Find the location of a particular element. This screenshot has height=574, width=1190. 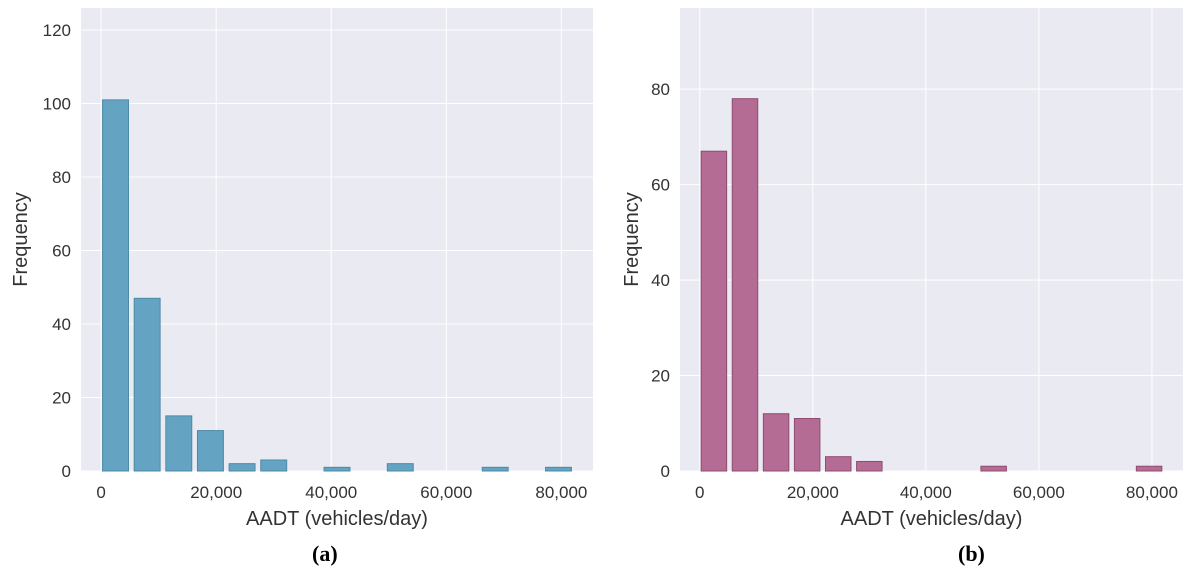

y-tick-label: 100 is located at coordinates (57, 104).